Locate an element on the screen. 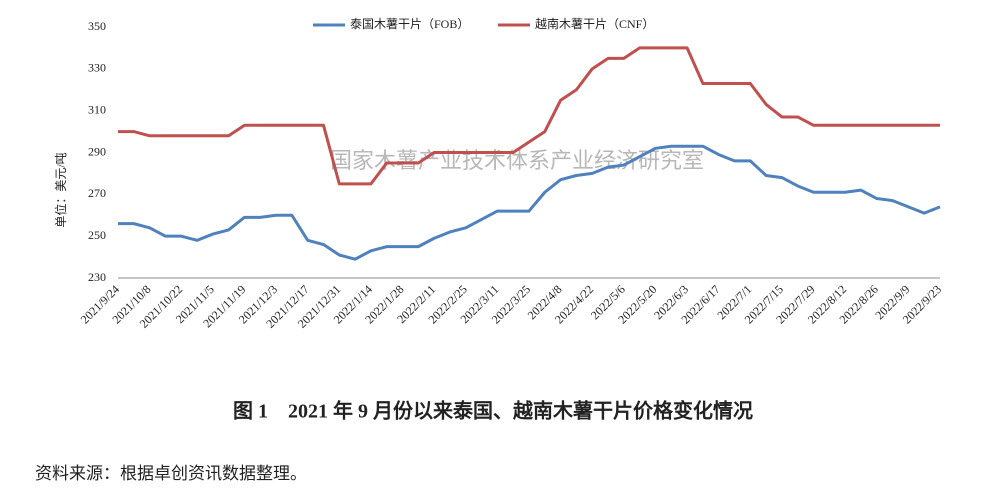  y-tick-label: 310 is located at coordinates (97, 109).